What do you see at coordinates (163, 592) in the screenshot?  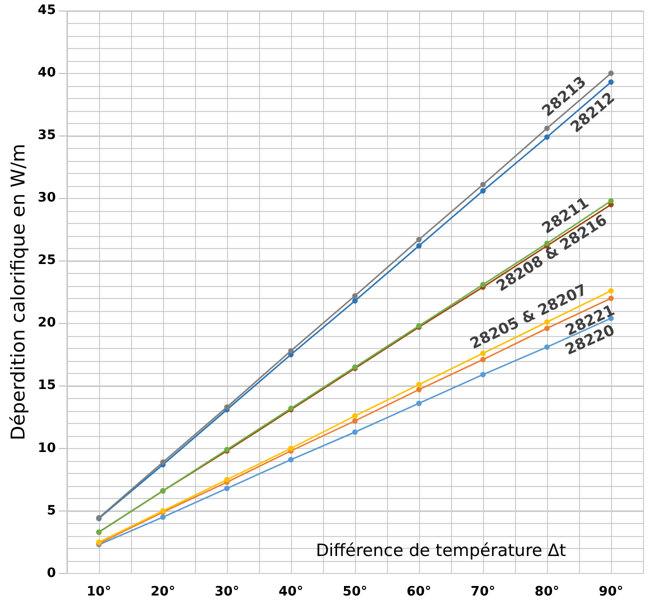 I see `x-tick-label: 20°` at bounding box center [163, 592].